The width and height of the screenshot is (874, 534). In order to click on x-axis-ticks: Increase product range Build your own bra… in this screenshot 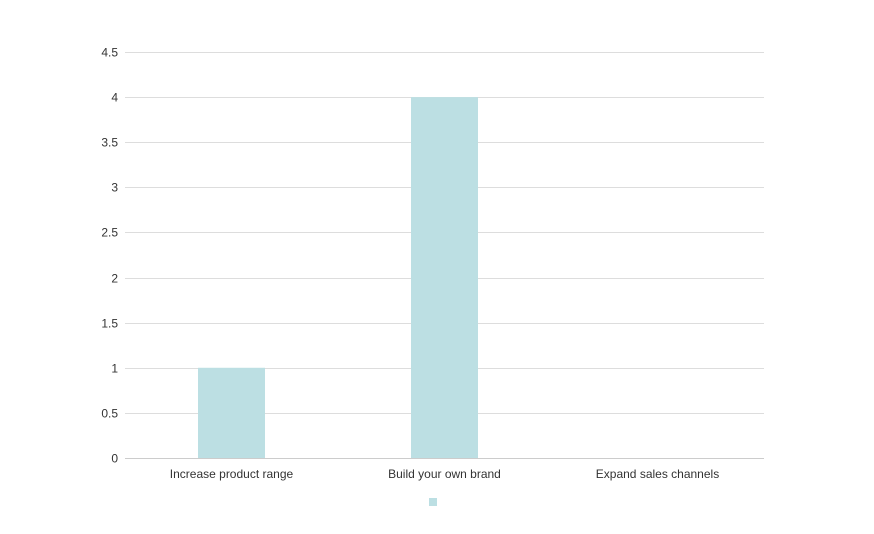, I will do `click(444, 474)`.